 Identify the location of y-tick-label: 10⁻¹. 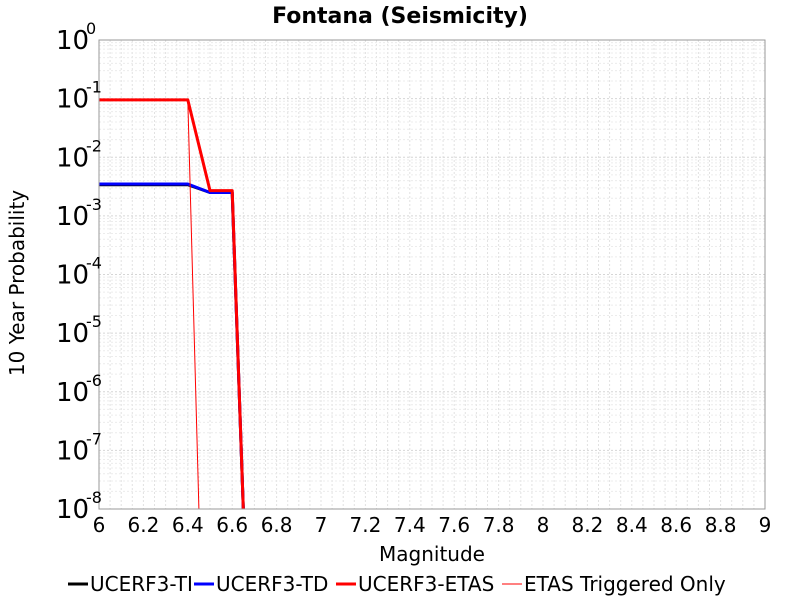
(79, 96).